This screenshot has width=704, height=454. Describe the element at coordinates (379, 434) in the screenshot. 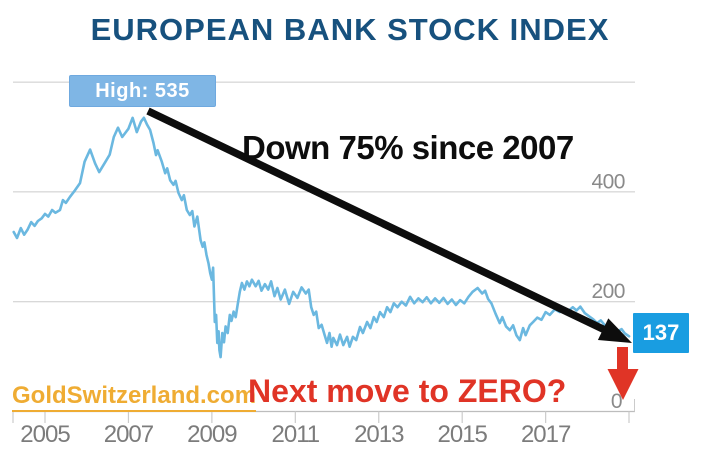

I see `x-tick-label-2013: 2013` at that location.